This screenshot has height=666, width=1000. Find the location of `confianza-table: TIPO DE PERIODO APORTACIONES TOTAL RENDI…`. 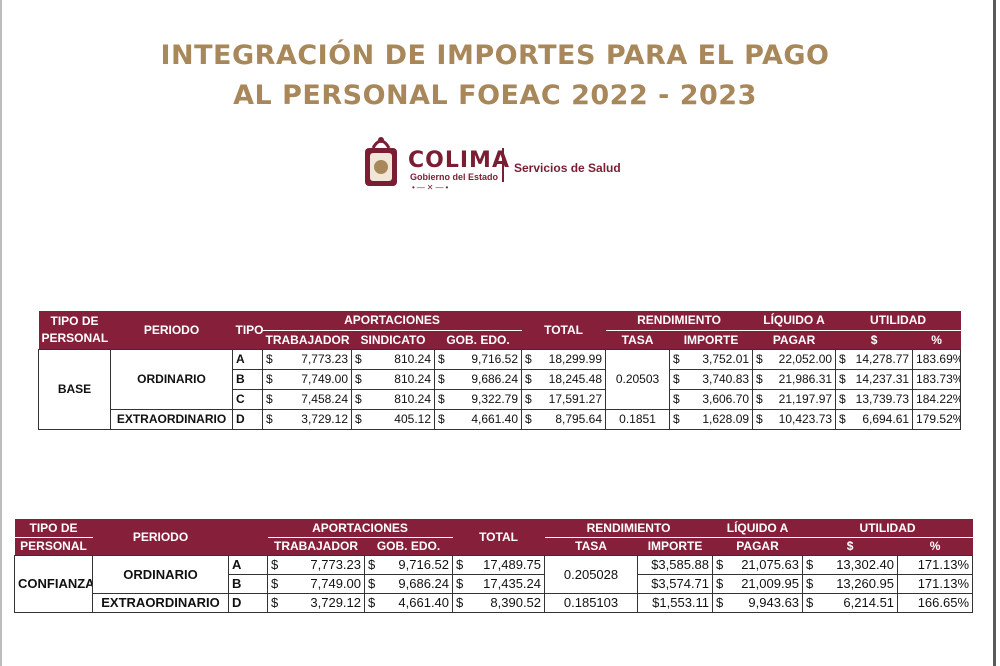

confianza-table: TIPO DE PERIODO APORTACIONES TOTAL RENDI… is located at coordinates (494, 566).